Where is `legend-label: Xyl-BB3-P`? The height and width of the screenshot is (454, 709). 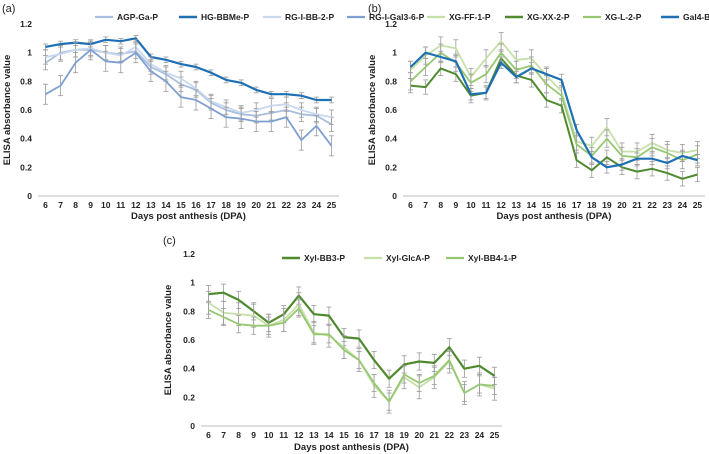 legend-label: Xyl-BB3-P is located at coordinates (324, 258).